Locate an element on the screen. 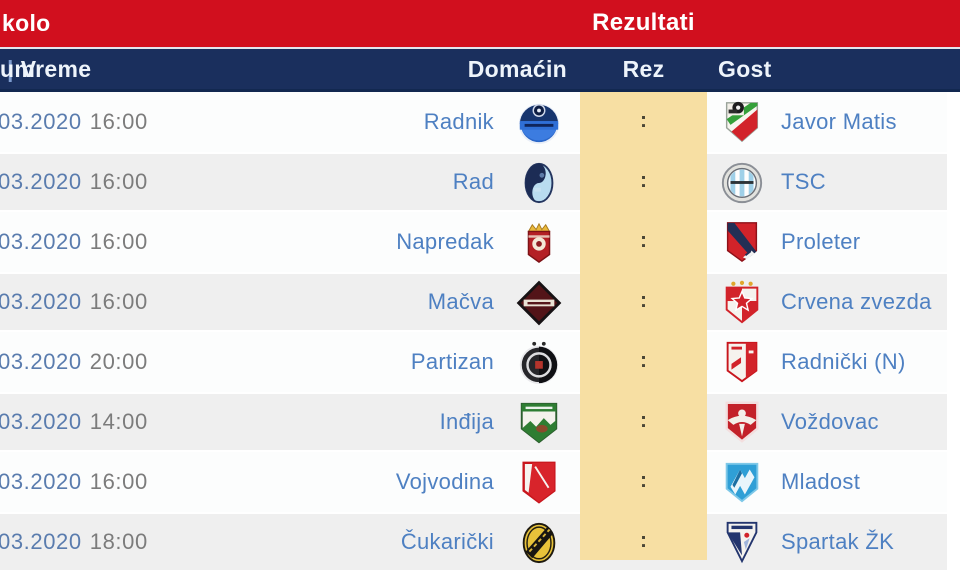 The image size is (960, 572). column-header-bar: um | Vreme Domaćin Rez Gost is located at coordinates (480, 70).